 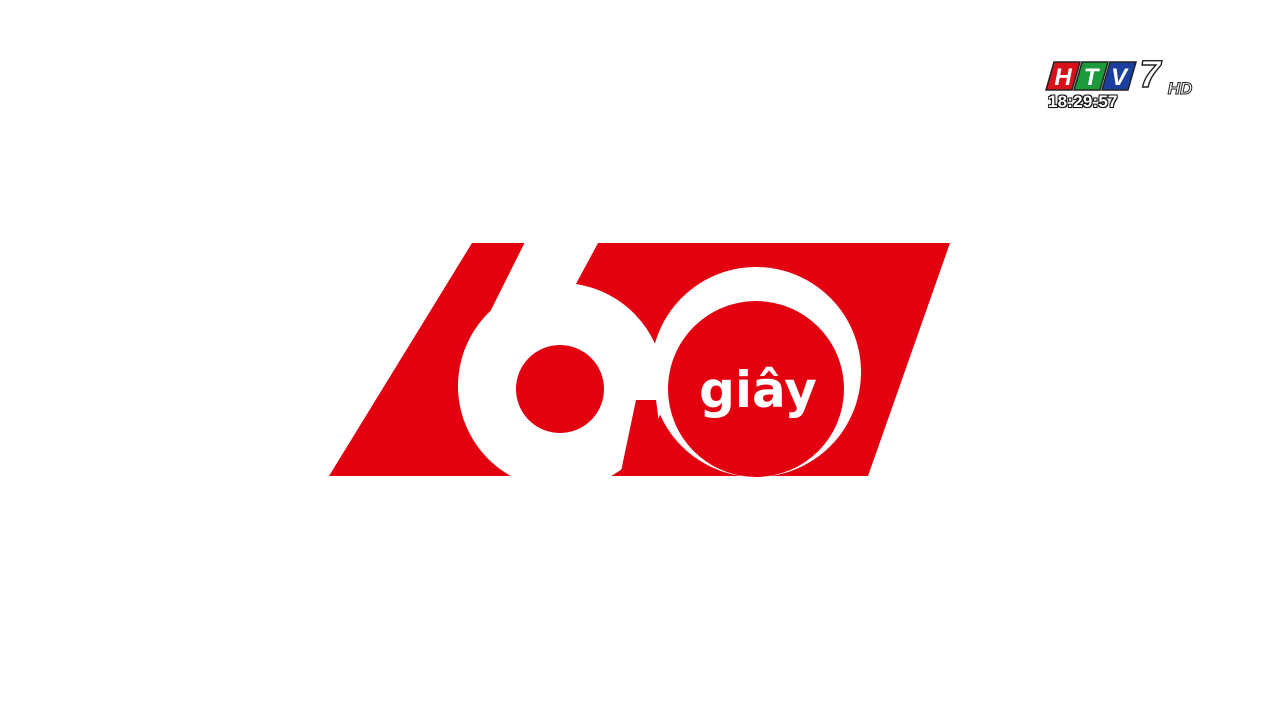 I want to click on htv7-hd-logo: H T V 7 HD, so click(x=1119, y=77).